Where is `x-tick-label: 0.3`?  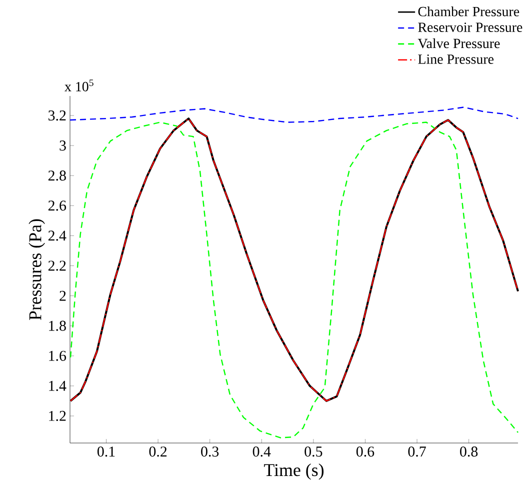 x-tick-label: 0.3 is located at coordinates (210, 451).